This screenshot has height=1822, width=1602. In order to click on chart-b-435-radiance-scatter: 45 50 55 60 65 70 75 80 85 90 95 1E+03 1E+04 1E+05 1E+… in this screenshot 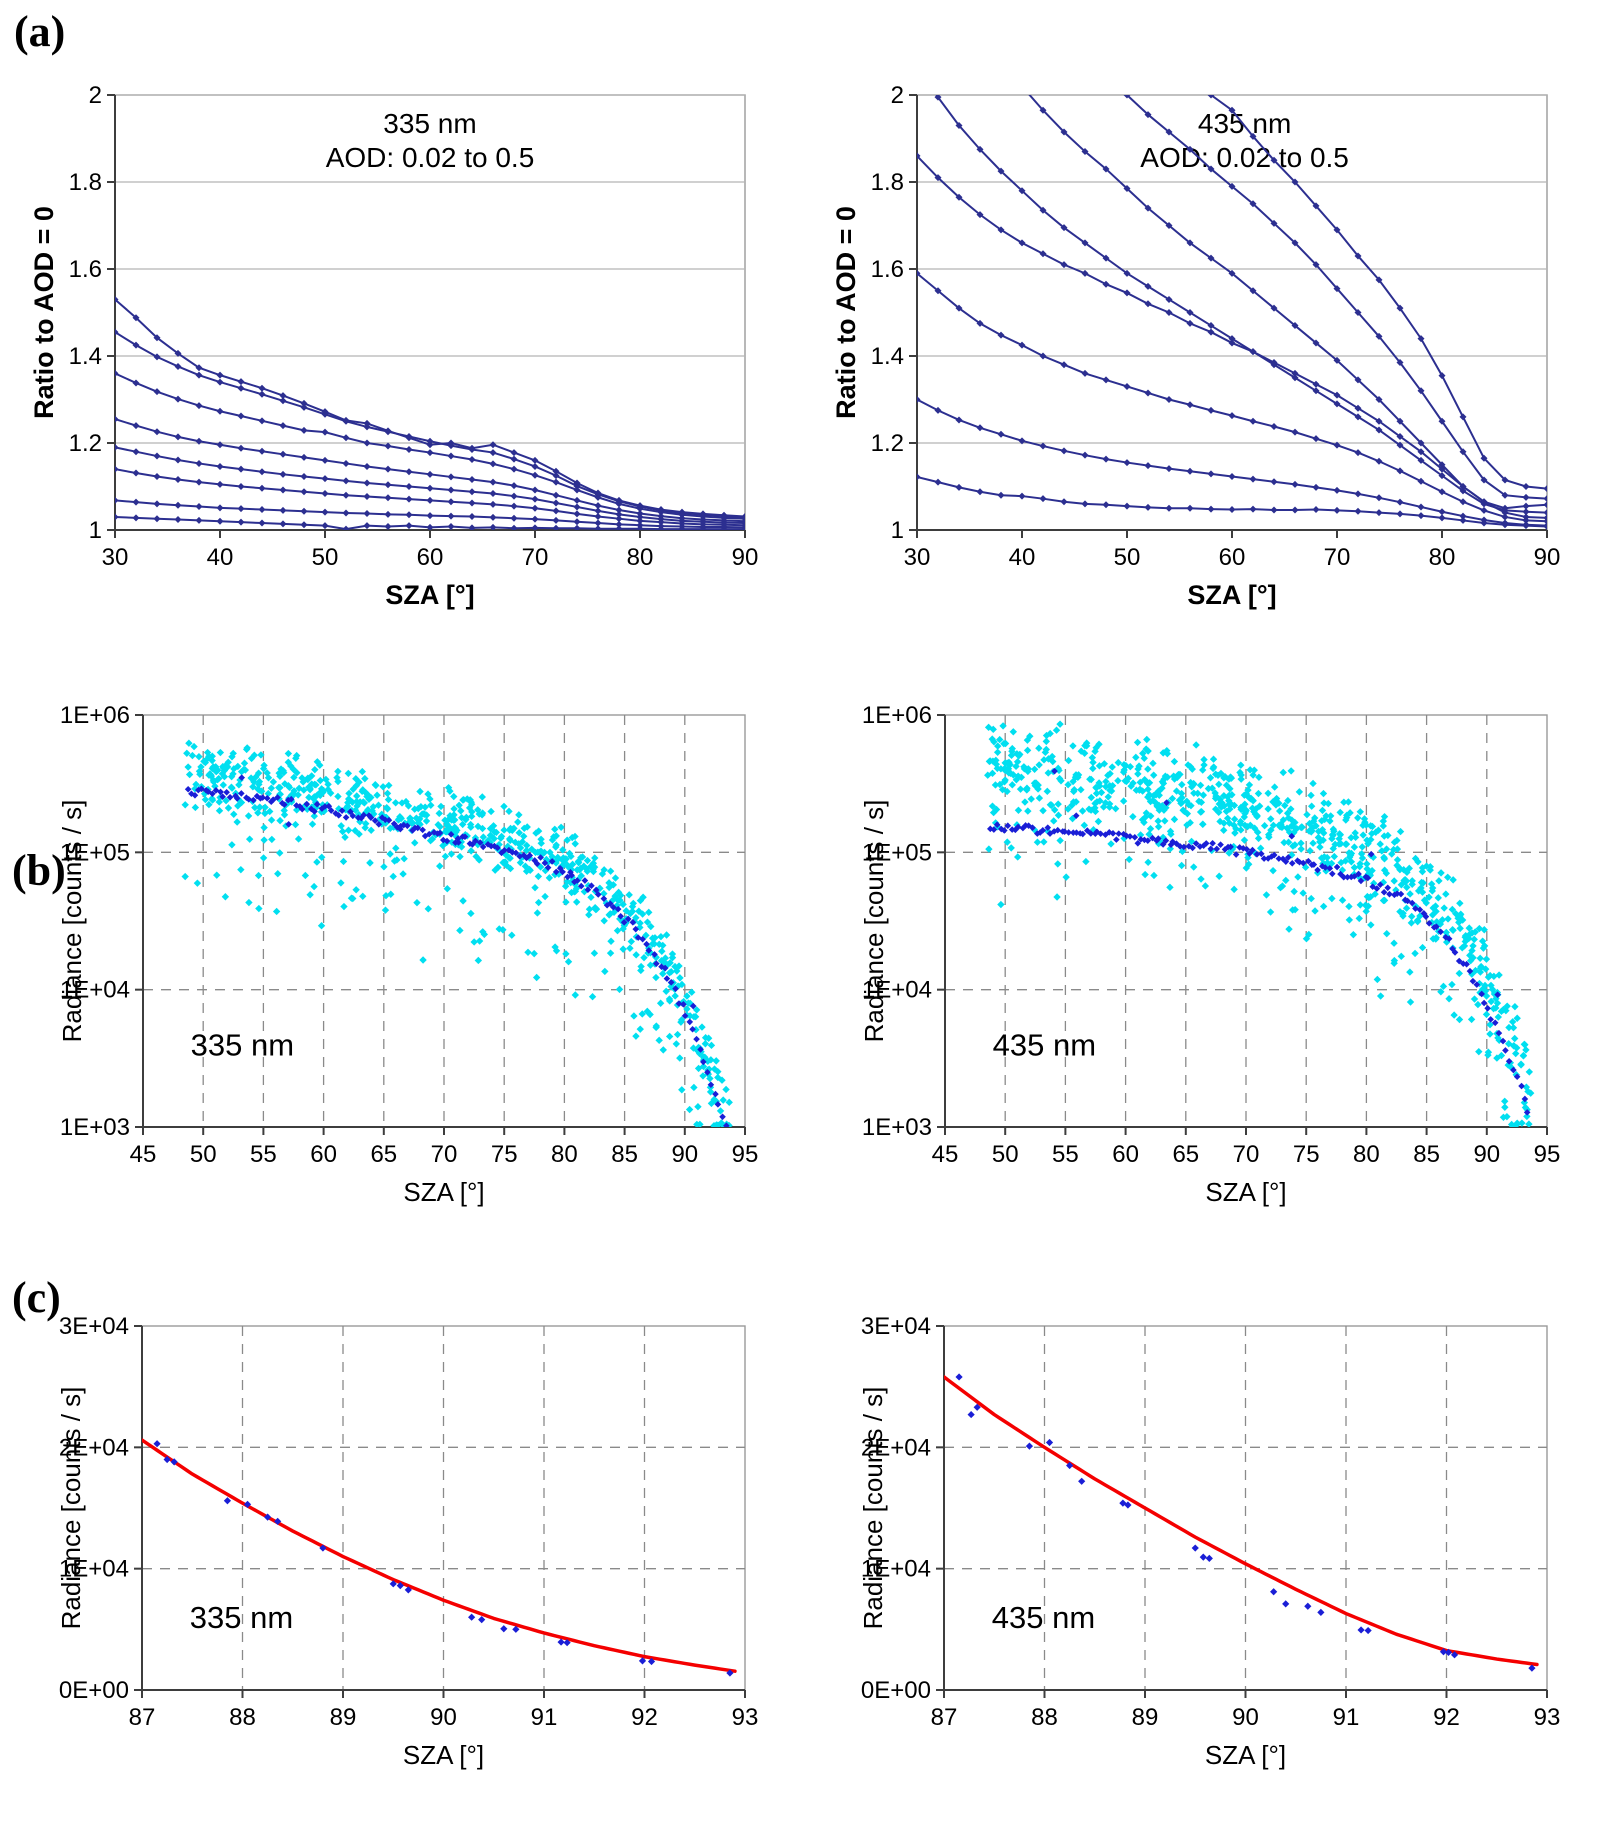, I will do `click(1210, 954)`.